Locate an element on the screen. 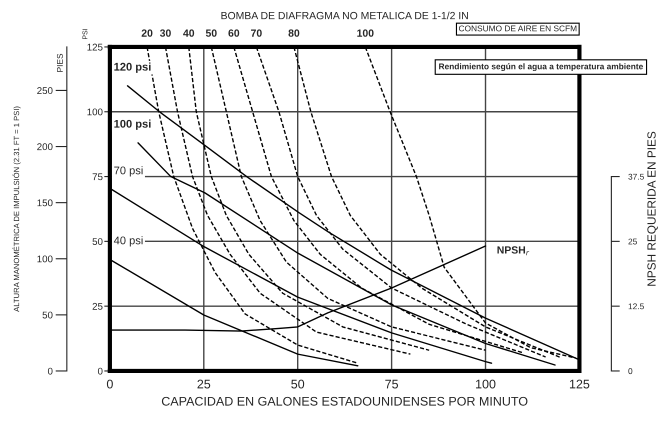 The image size is (666, 423). y-tick-label: 125 is located at coordinates (95, 47).